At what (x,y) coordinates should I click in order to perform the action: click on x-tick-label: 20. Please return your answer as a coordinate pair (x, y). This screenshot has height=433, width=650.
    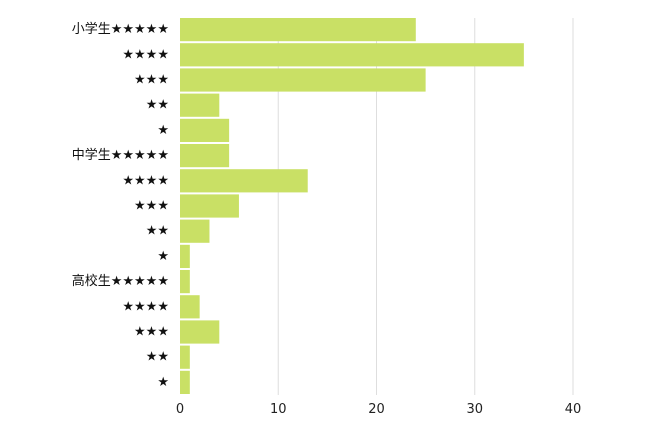
    Looking at the image, I should click on (376, 409).